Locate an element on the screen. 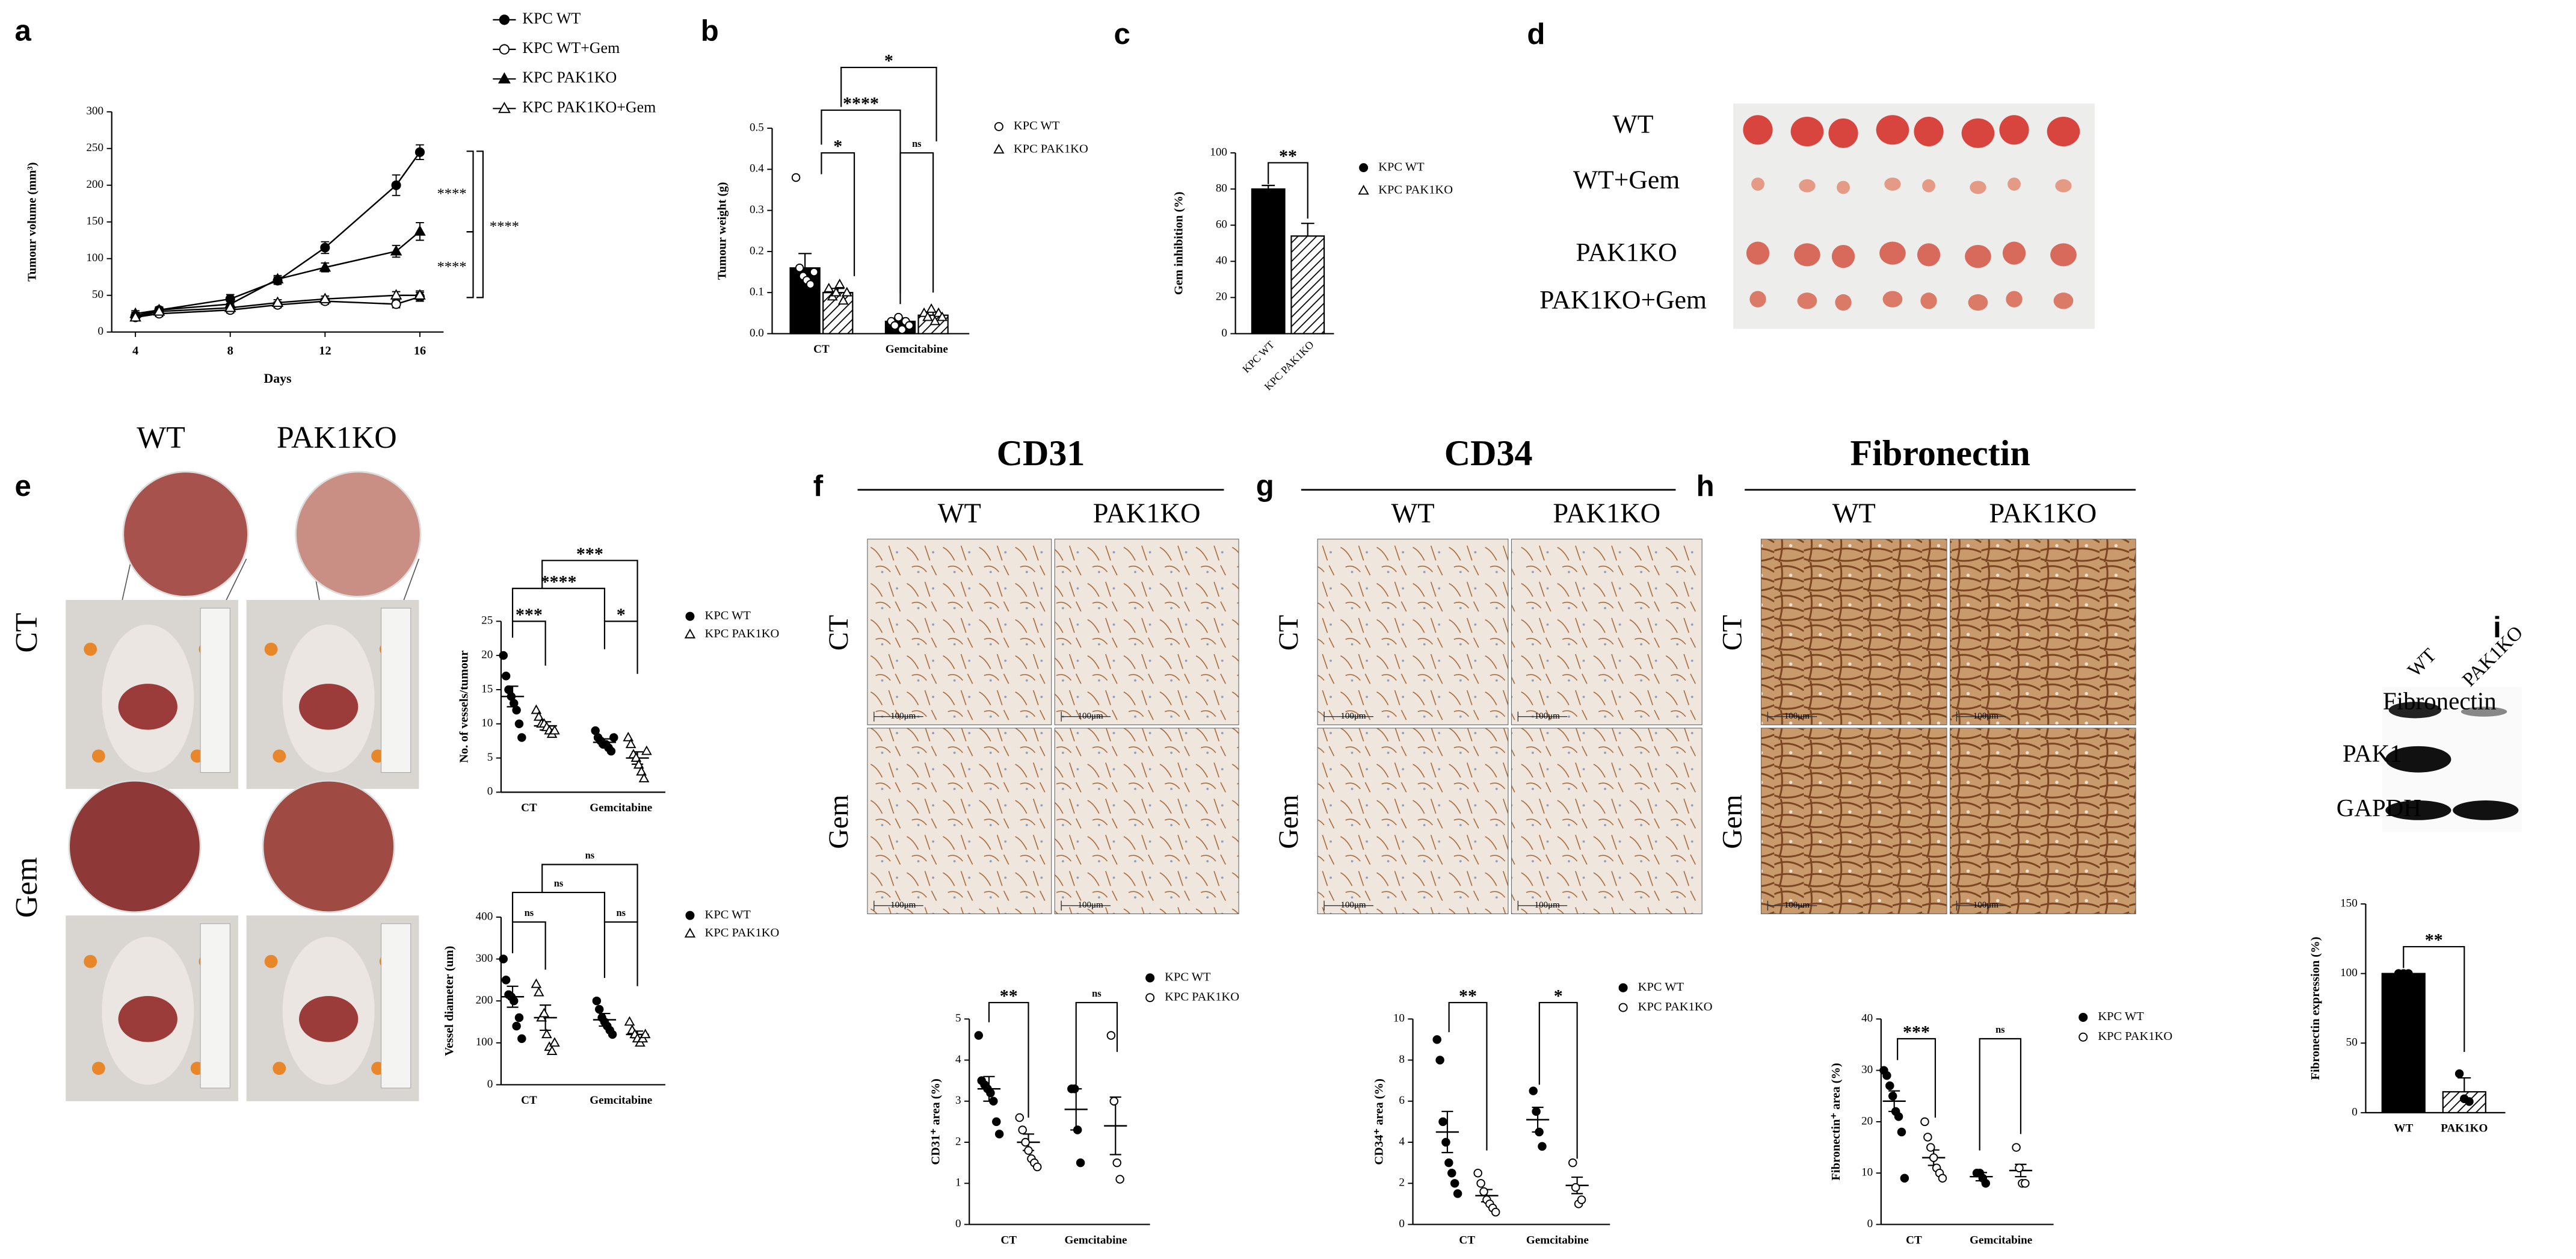 Image resolution: width=2576 pixels, height=1259 pixels. x-tick-label: 16 is located at coordinates (420, 350).